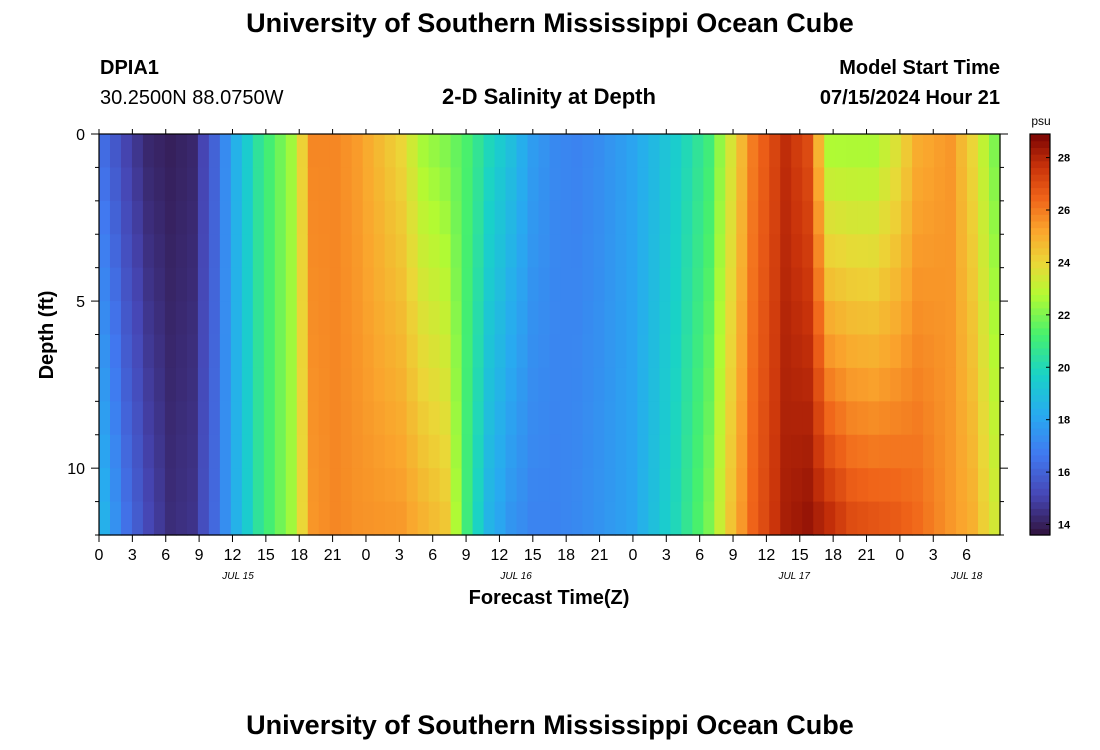 The image size is (1100, 750). I want to click on x-tick-label: 6, so click(165, 555).